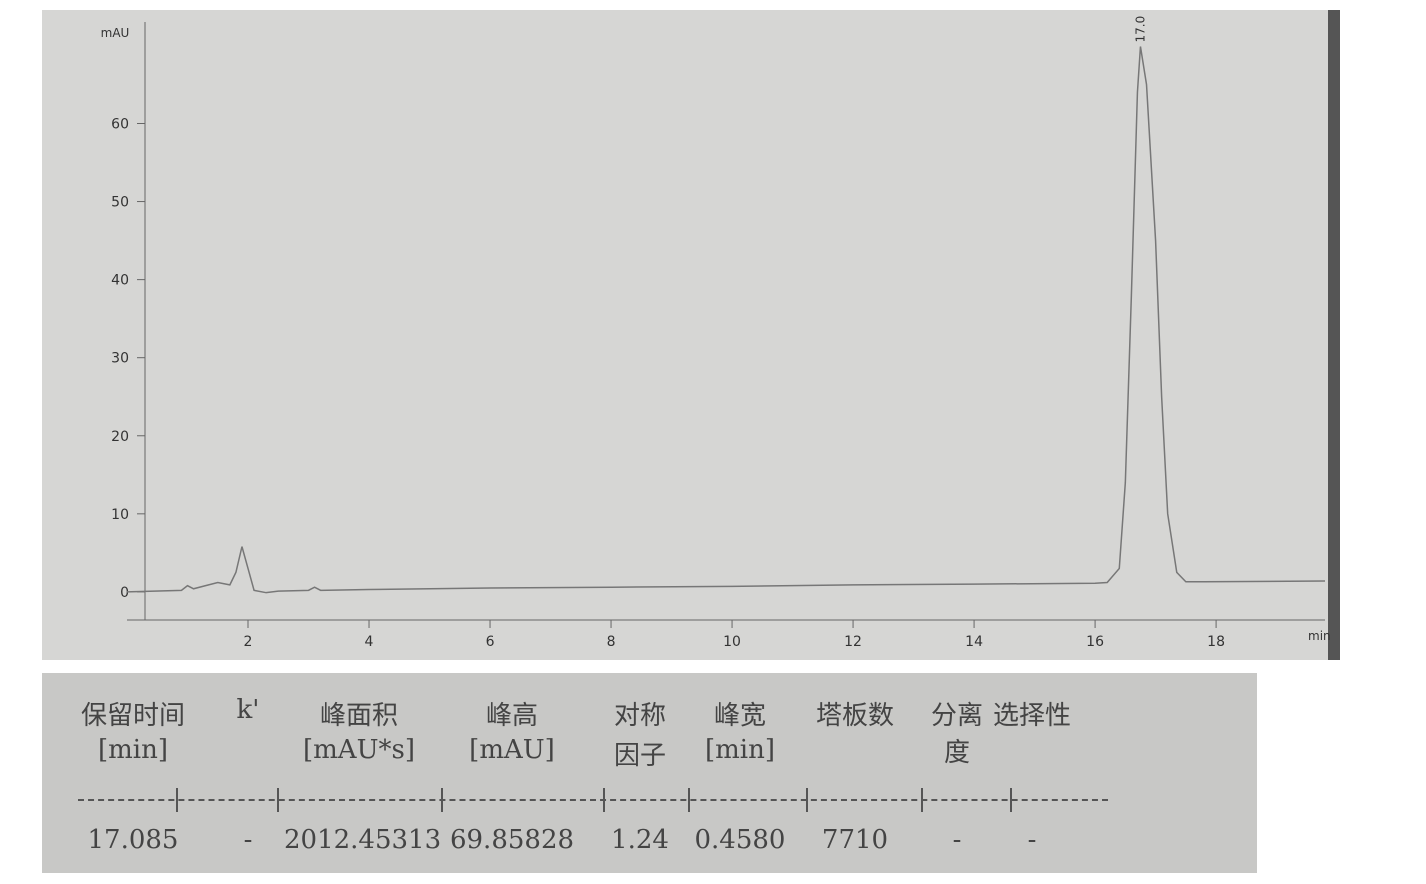  What do you see at coordinates (611, 642) in the screenshot?
I see `x-tick-label: 8` at bounding box center [611, 642].